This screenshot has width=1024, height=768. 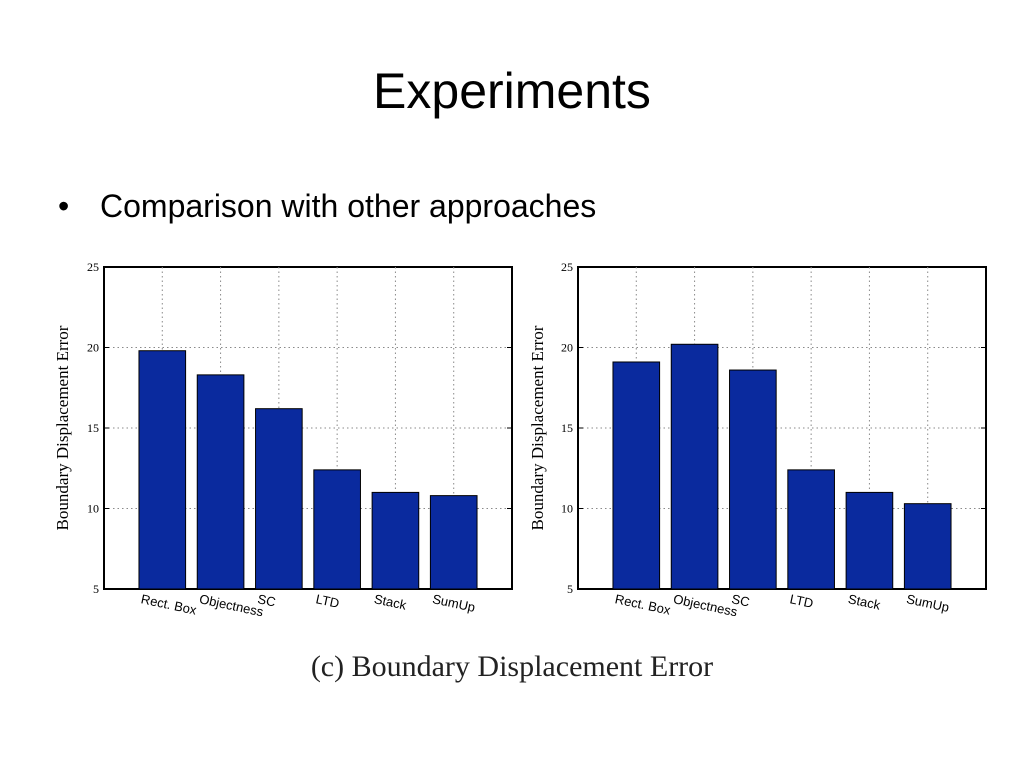 What do you see at coordinates (93, 509) in the screenshot?
I see `chart1-ytick-label: 10` at bounding box center [93, 509].